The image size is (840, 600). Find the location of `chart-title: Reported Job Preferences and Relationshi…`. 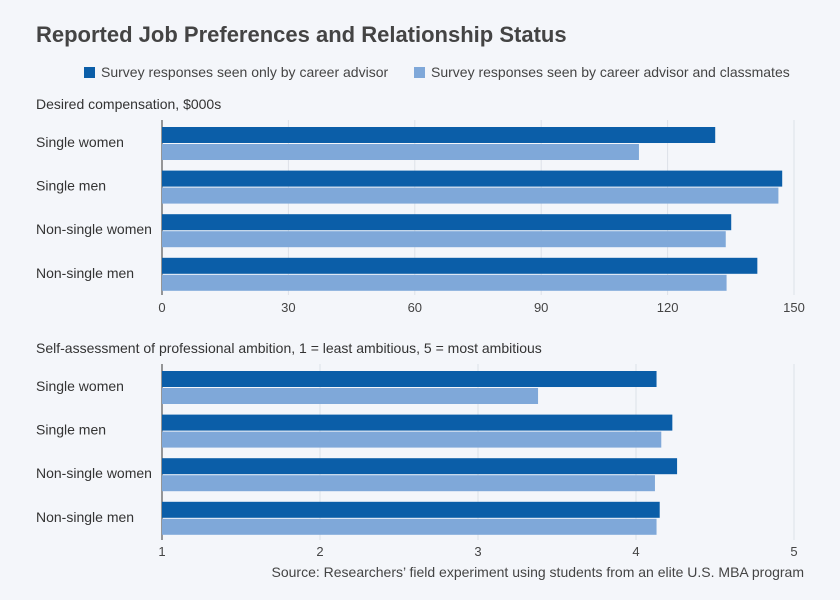

chart-title: Reported Job Preferences and Relationshi… is located at coordinates (301, 34).